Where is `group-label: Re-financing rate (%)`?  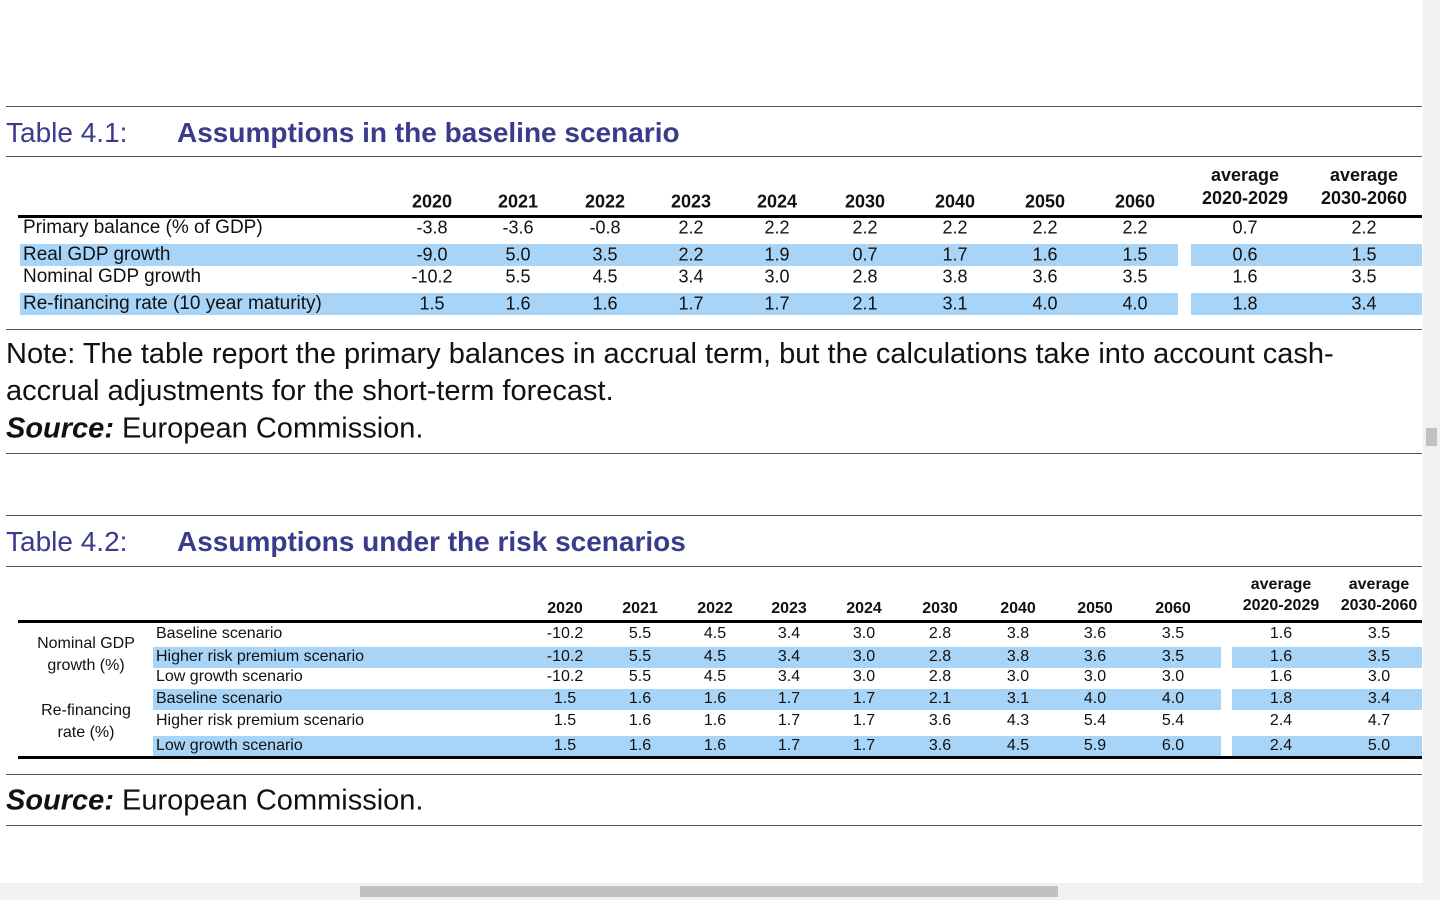 group-label: Re-financing rate (%) is located at coordinates (86, 721).